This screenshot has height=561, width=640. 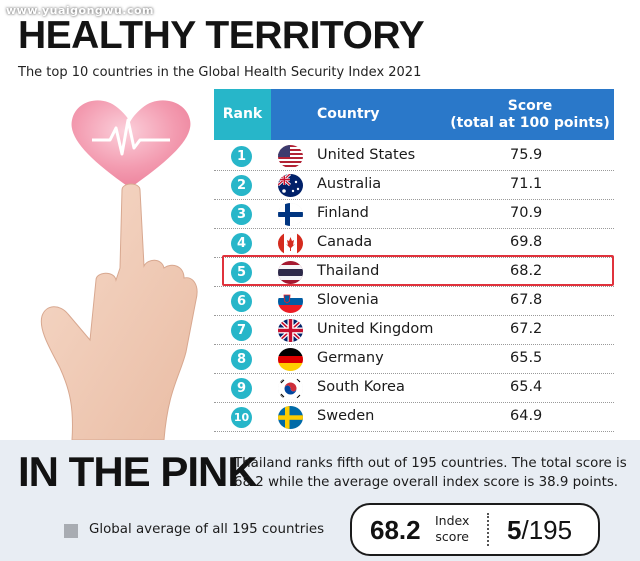 I want to click on score-header-line1: Score, so click(x=530, y=105).